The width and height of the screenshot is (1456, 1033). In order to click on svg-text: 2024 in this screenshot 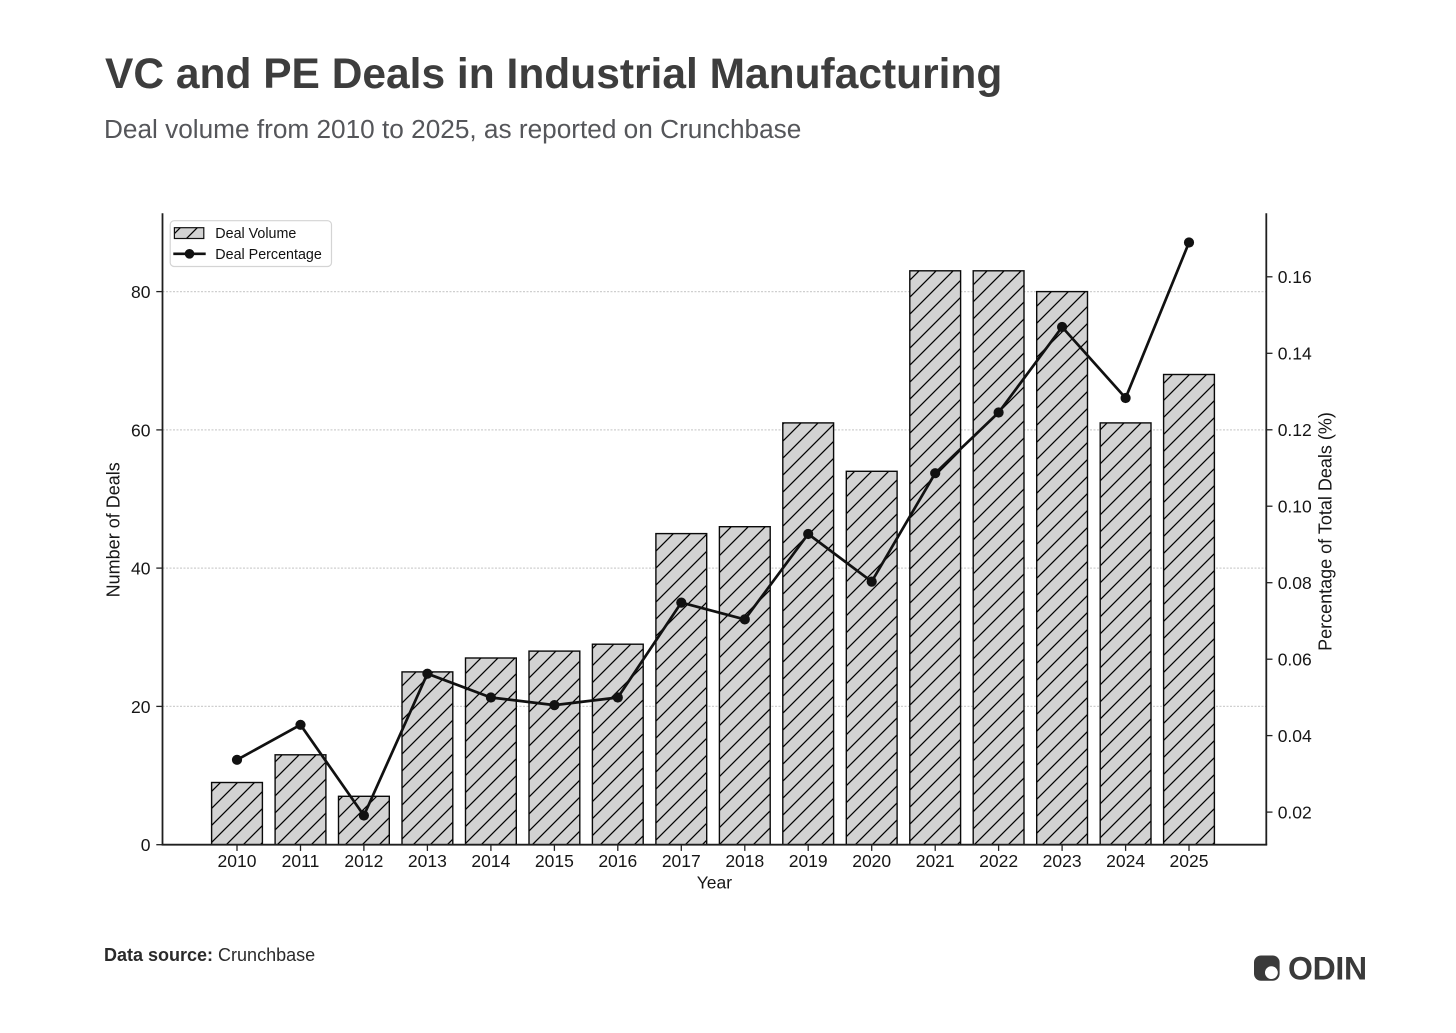, I will do `click(1125, 861)`.